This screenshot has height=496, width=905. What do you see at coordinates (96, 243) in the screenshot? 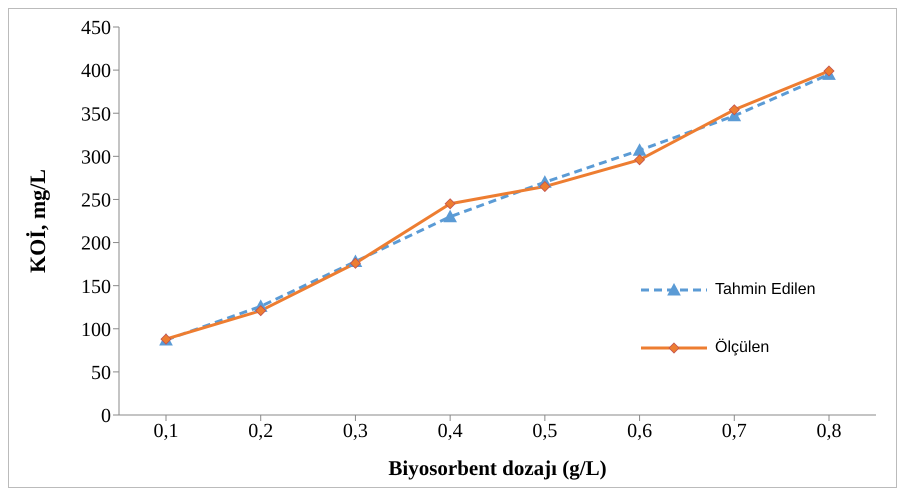
I see `y-tick-label: 200` at bounding box center [96, 243].